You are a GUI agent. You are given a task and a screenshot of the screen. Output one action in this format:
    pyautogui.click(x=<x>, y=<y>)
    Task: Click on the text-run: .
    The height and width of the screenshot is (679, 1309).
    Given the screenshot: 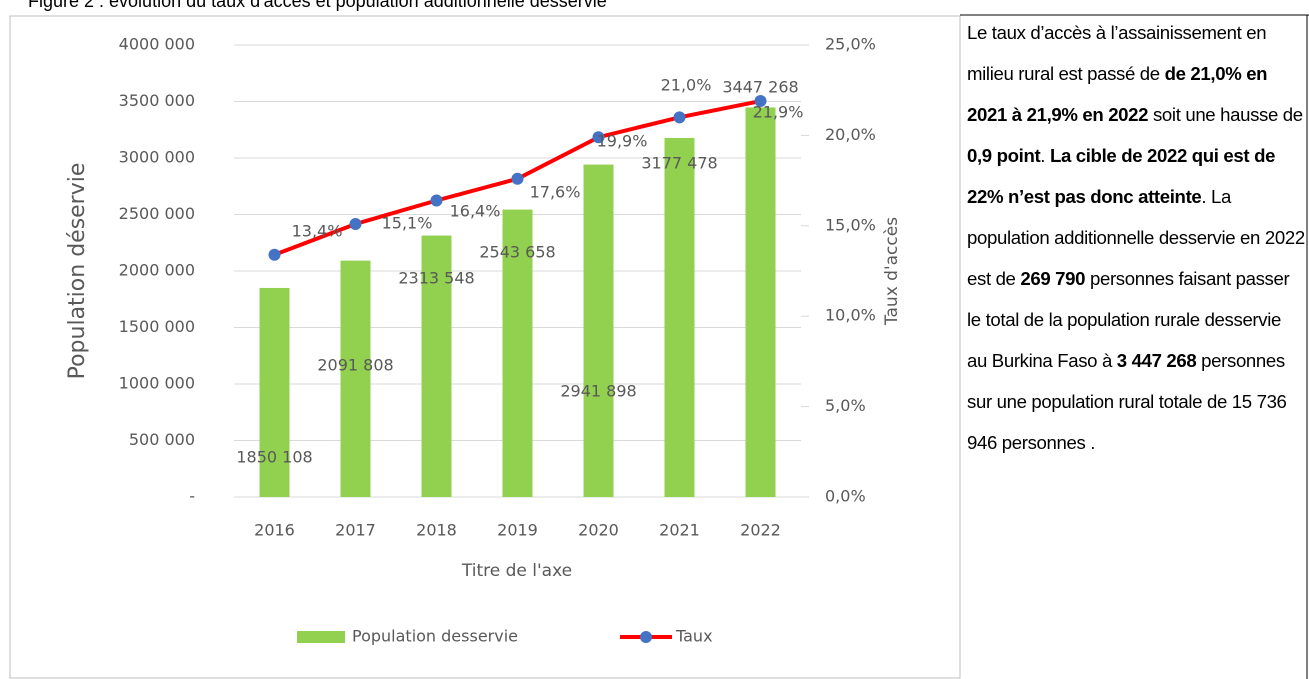 What is the action you would take?
    pyautogui.click(x=1045, y=155)
    